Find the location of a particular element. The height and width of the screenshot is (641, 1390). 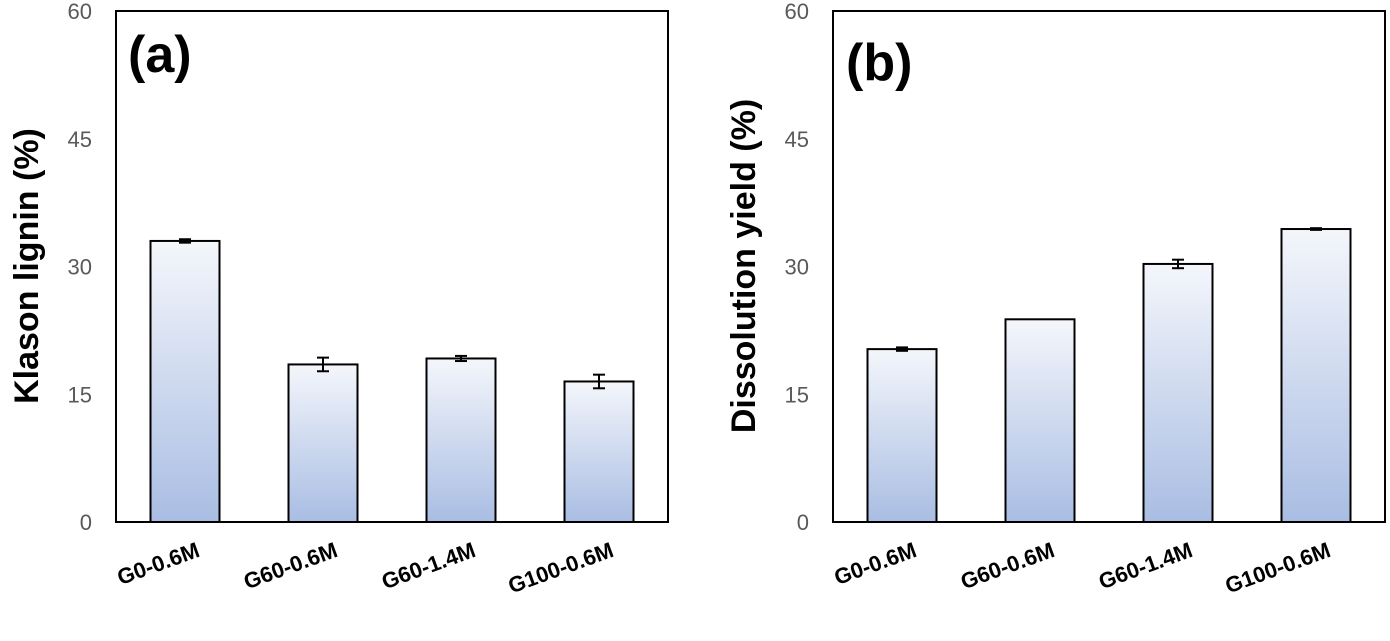

y-axis-title: Klason lignin (%) is located at coordinates (27, 266).